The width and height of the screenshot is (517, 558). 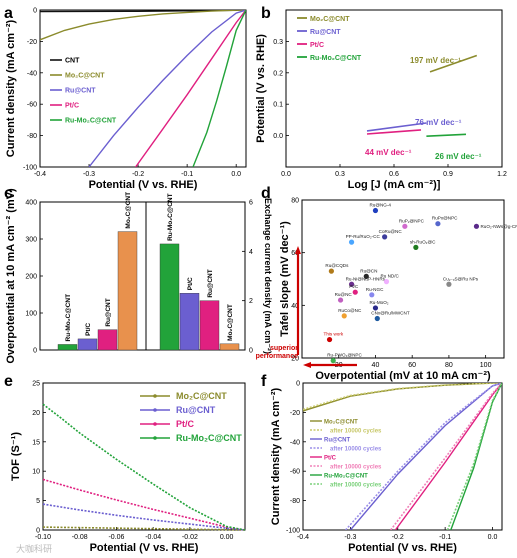 I want to click on y-tick-label: -100, so click(x=293, y=531).